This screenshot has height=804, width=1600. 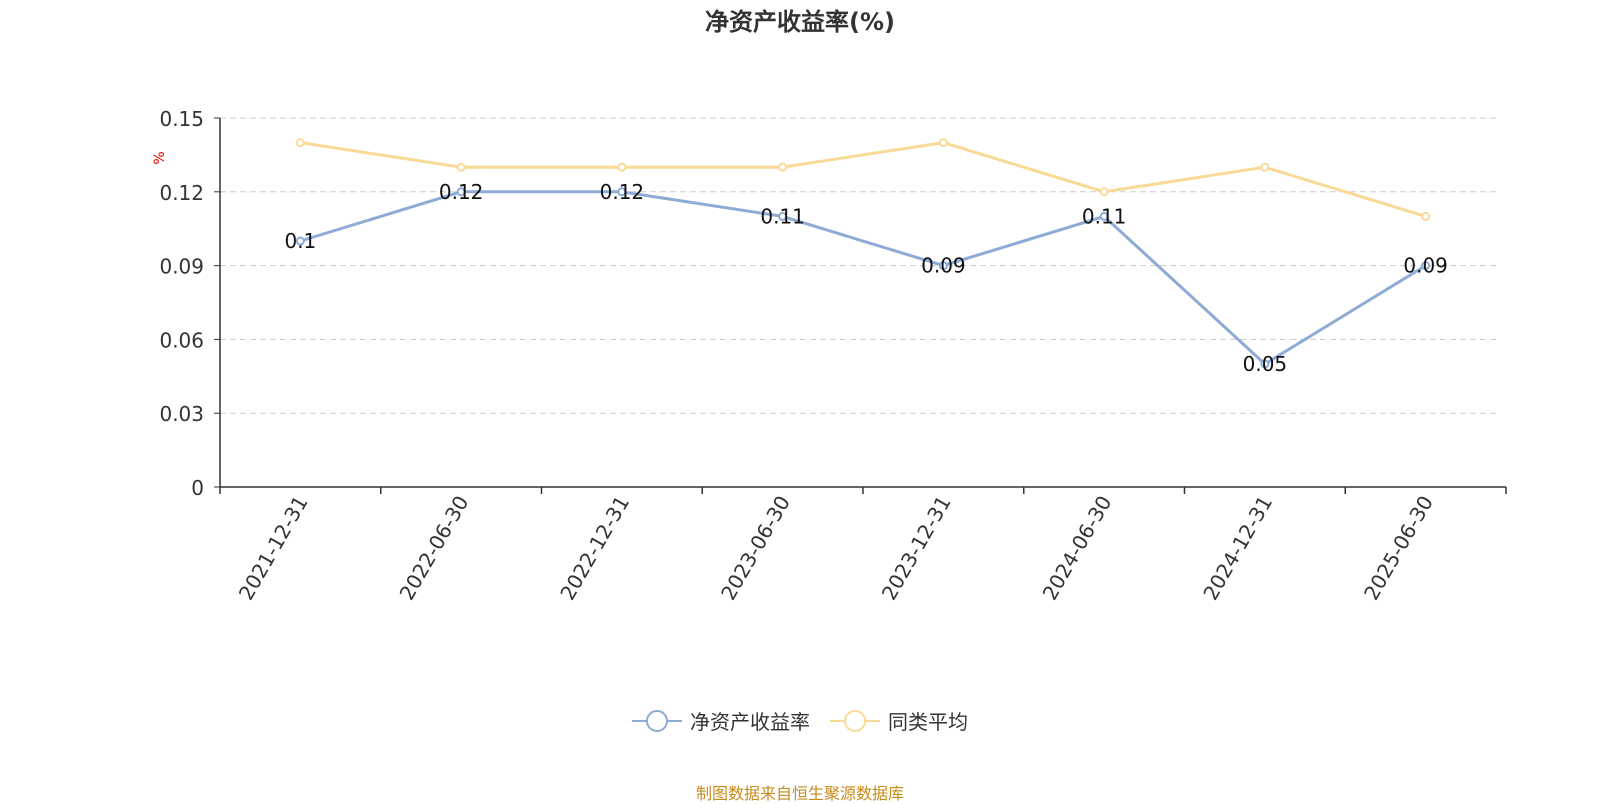 I want to click on x-tick-label: 2021-12-31, so click(x=273, y=548).